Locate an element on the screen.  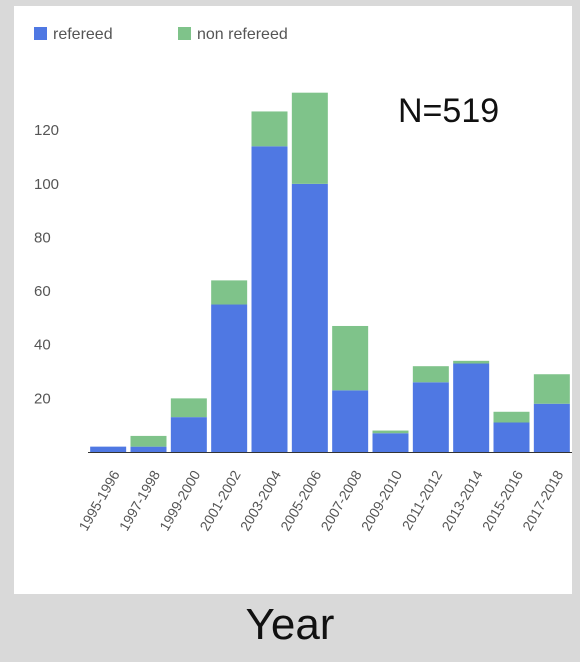
y-tick-label: 100 is located at coordinates (46, 184).